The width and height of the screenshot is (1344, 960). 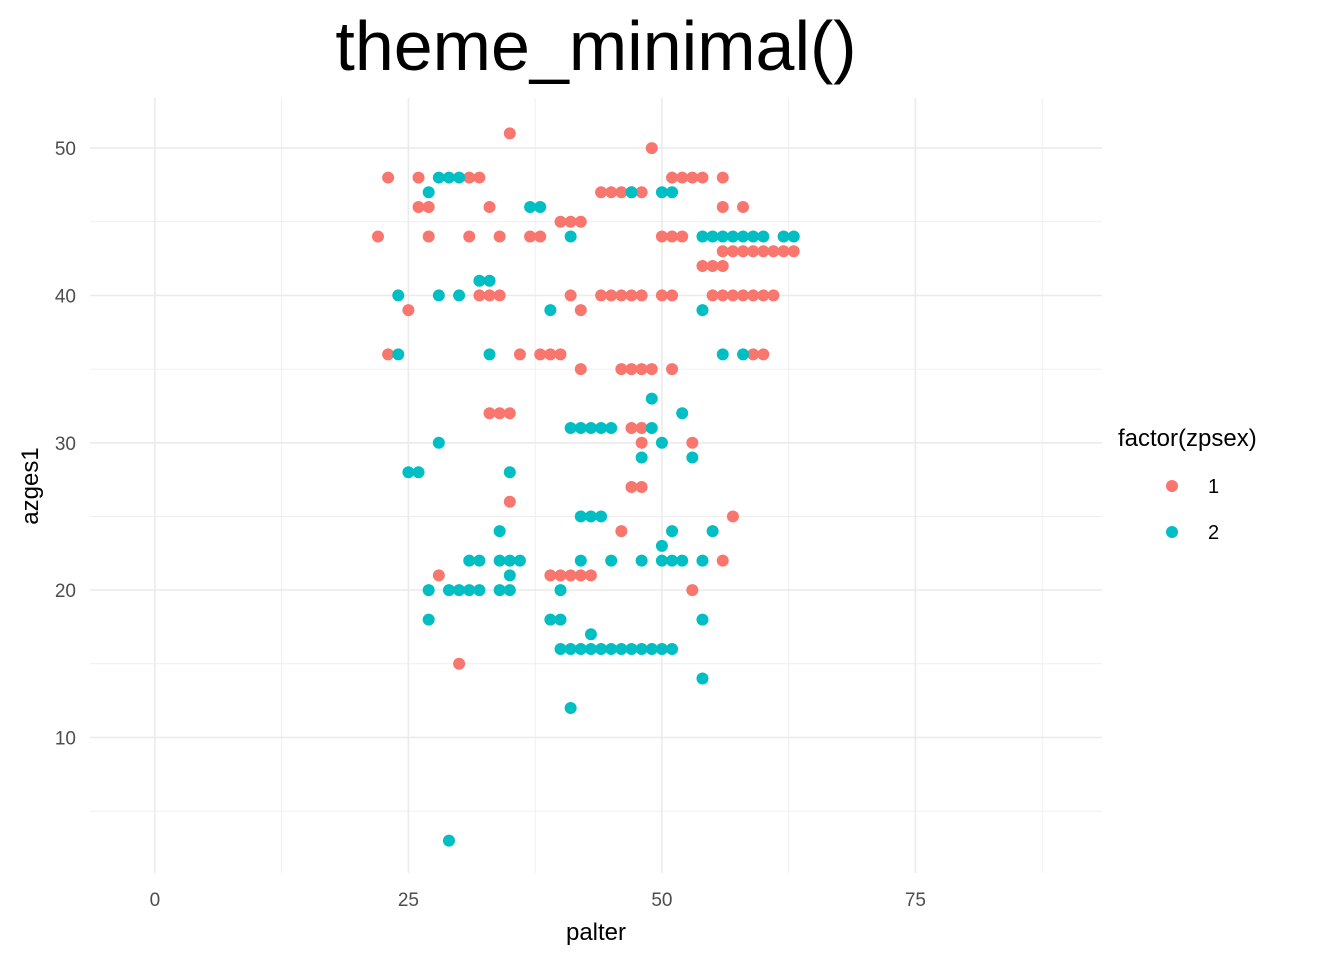 I want to click on x-tick-label: 50, so click(x=661, y=900).